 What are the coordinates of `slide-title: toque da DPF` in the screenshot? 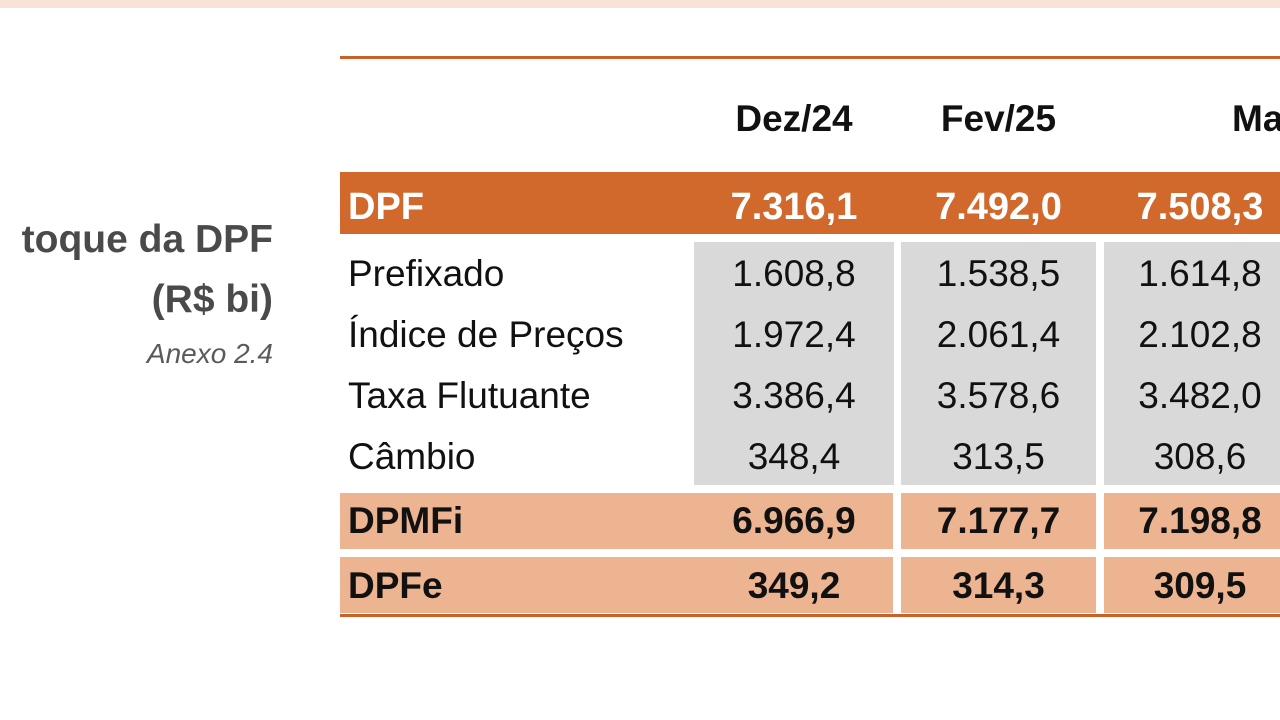 It's located at (147, 239).